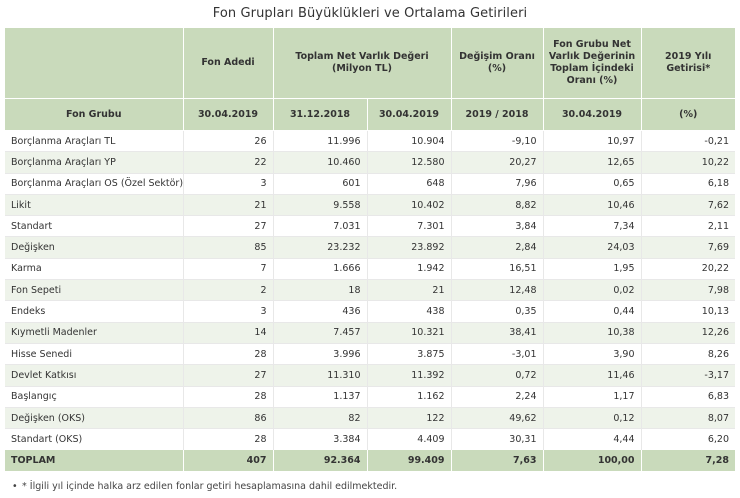 This screenshot has height=498, width=740. What do you see at coordinates (687, 396) in the screenshot?
I see `cell-return: 6,83` at bounding box center [687, 396].